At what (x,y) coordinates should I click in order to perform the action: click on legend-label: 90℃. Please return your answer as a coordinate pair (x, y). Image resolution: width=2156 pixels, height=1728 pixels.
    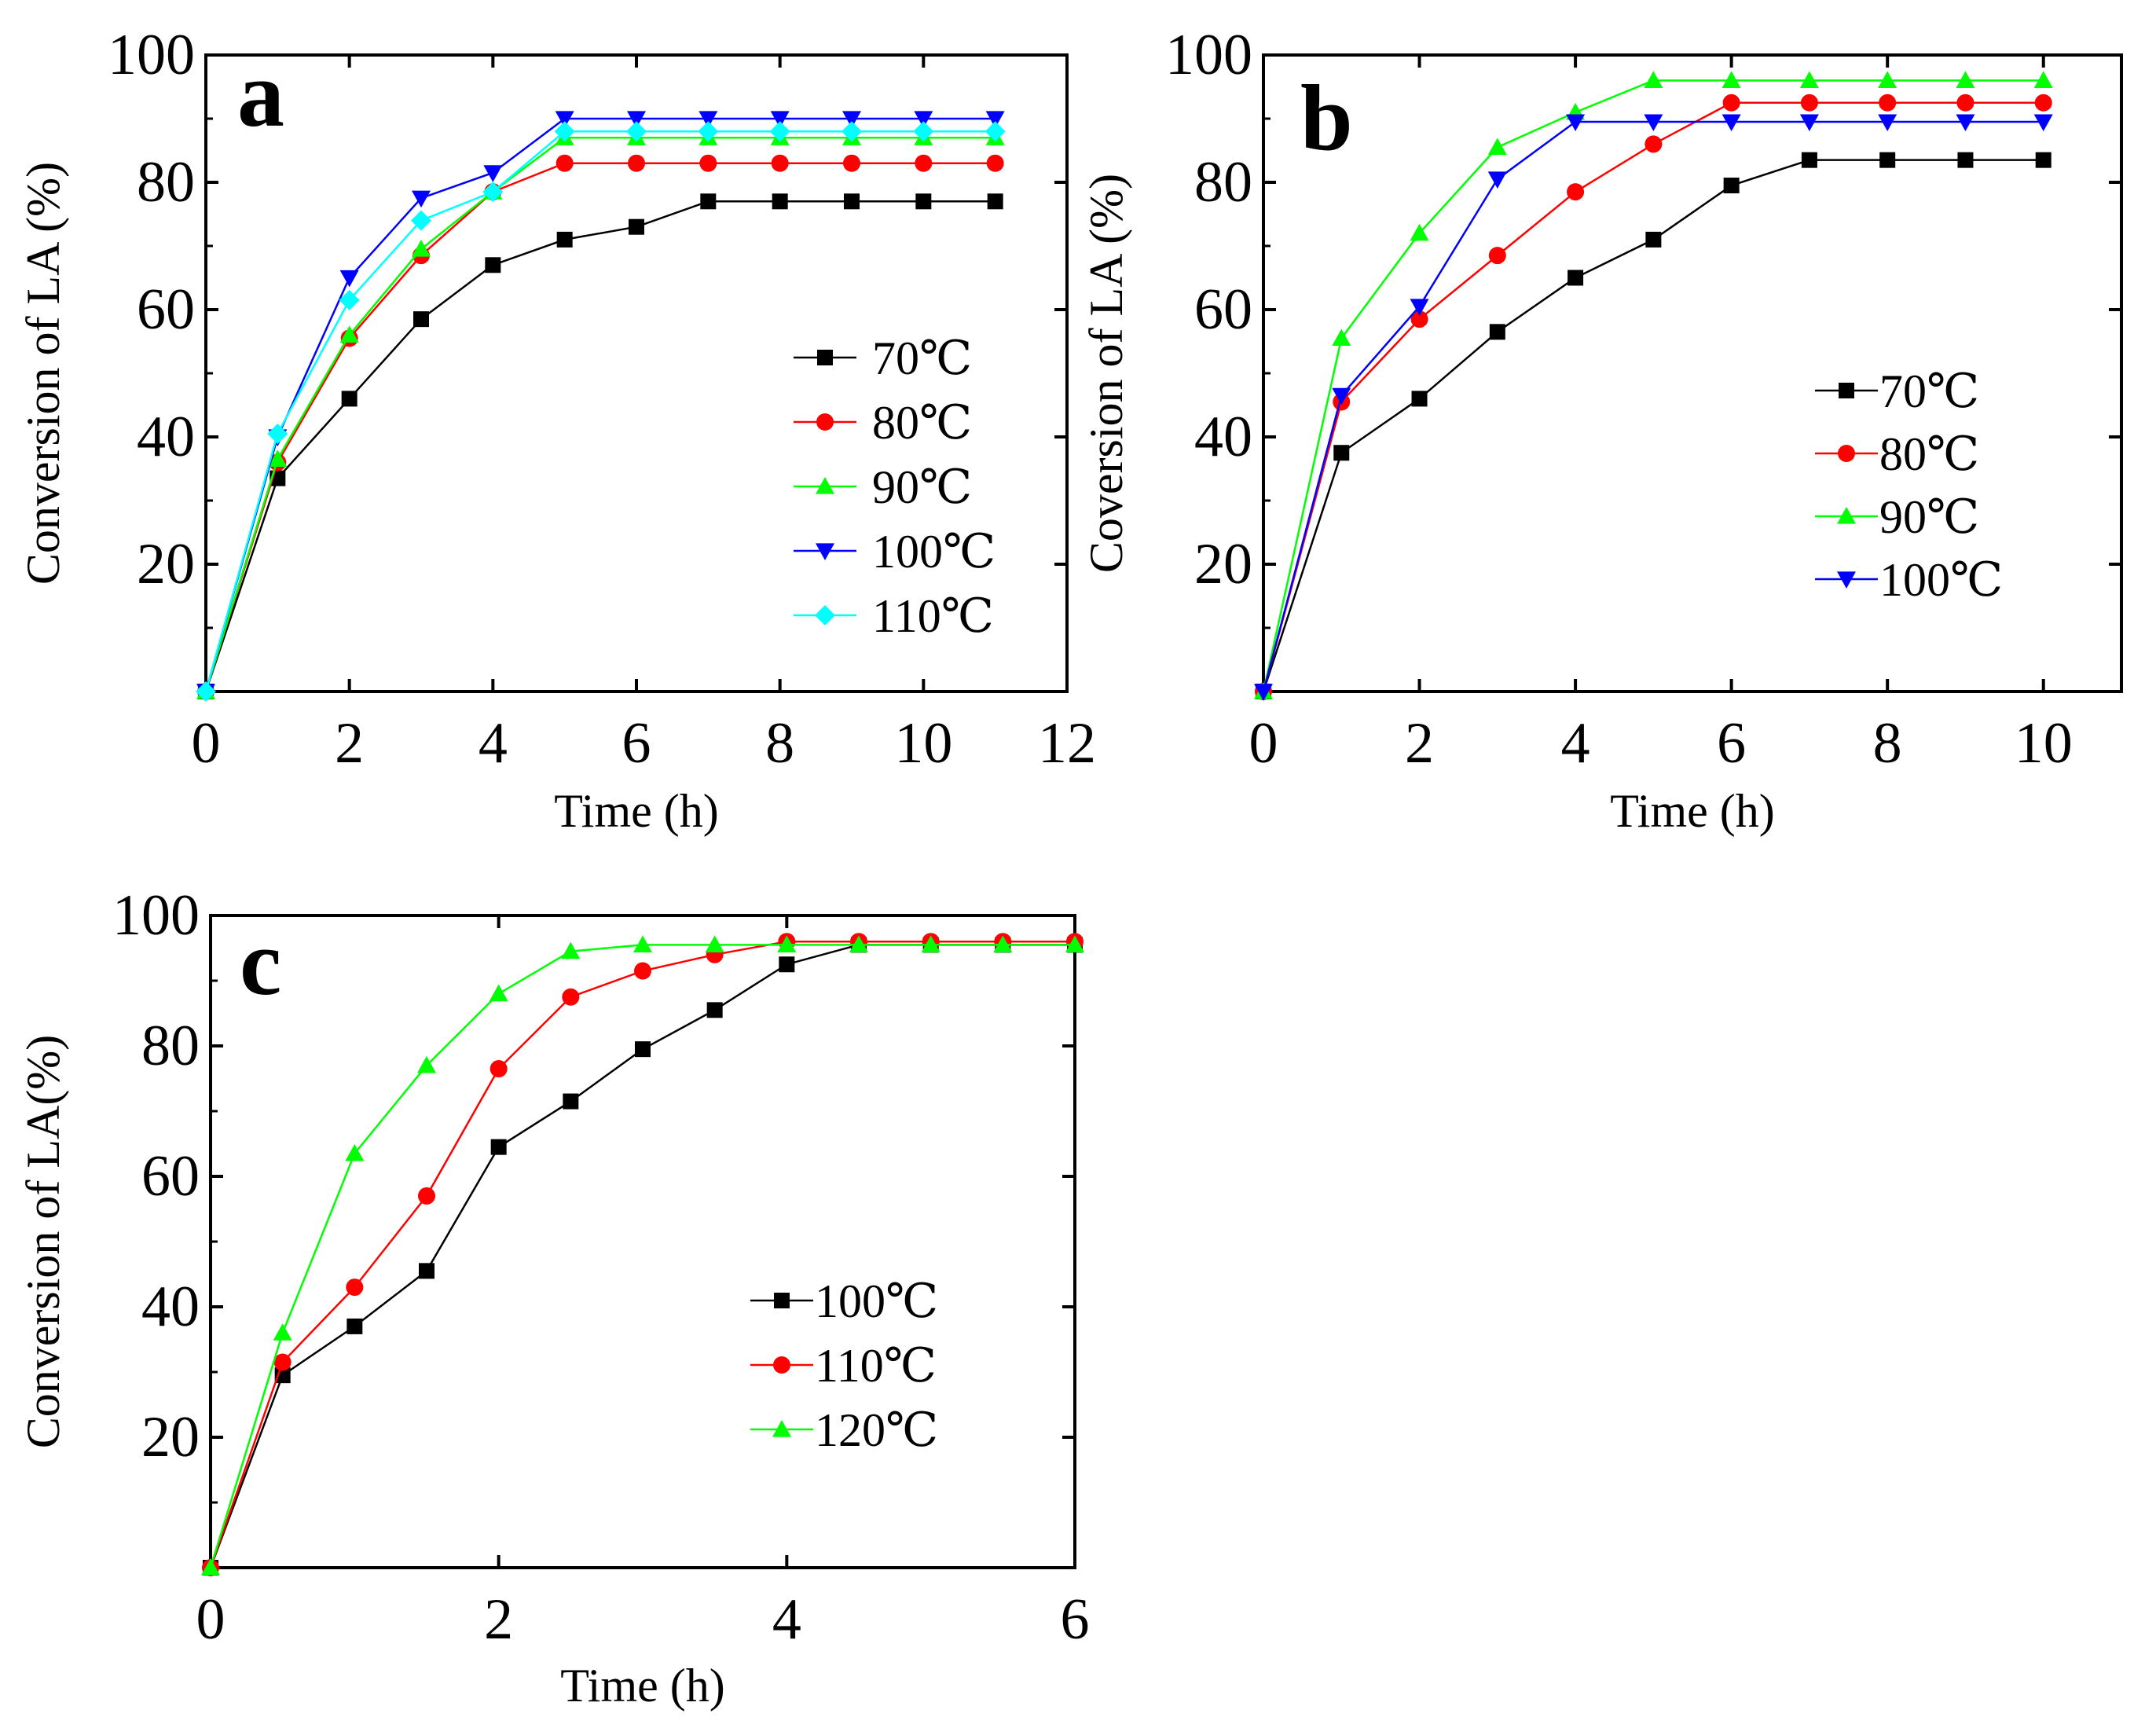
    Looking at the image, I should click on (1929, 517).